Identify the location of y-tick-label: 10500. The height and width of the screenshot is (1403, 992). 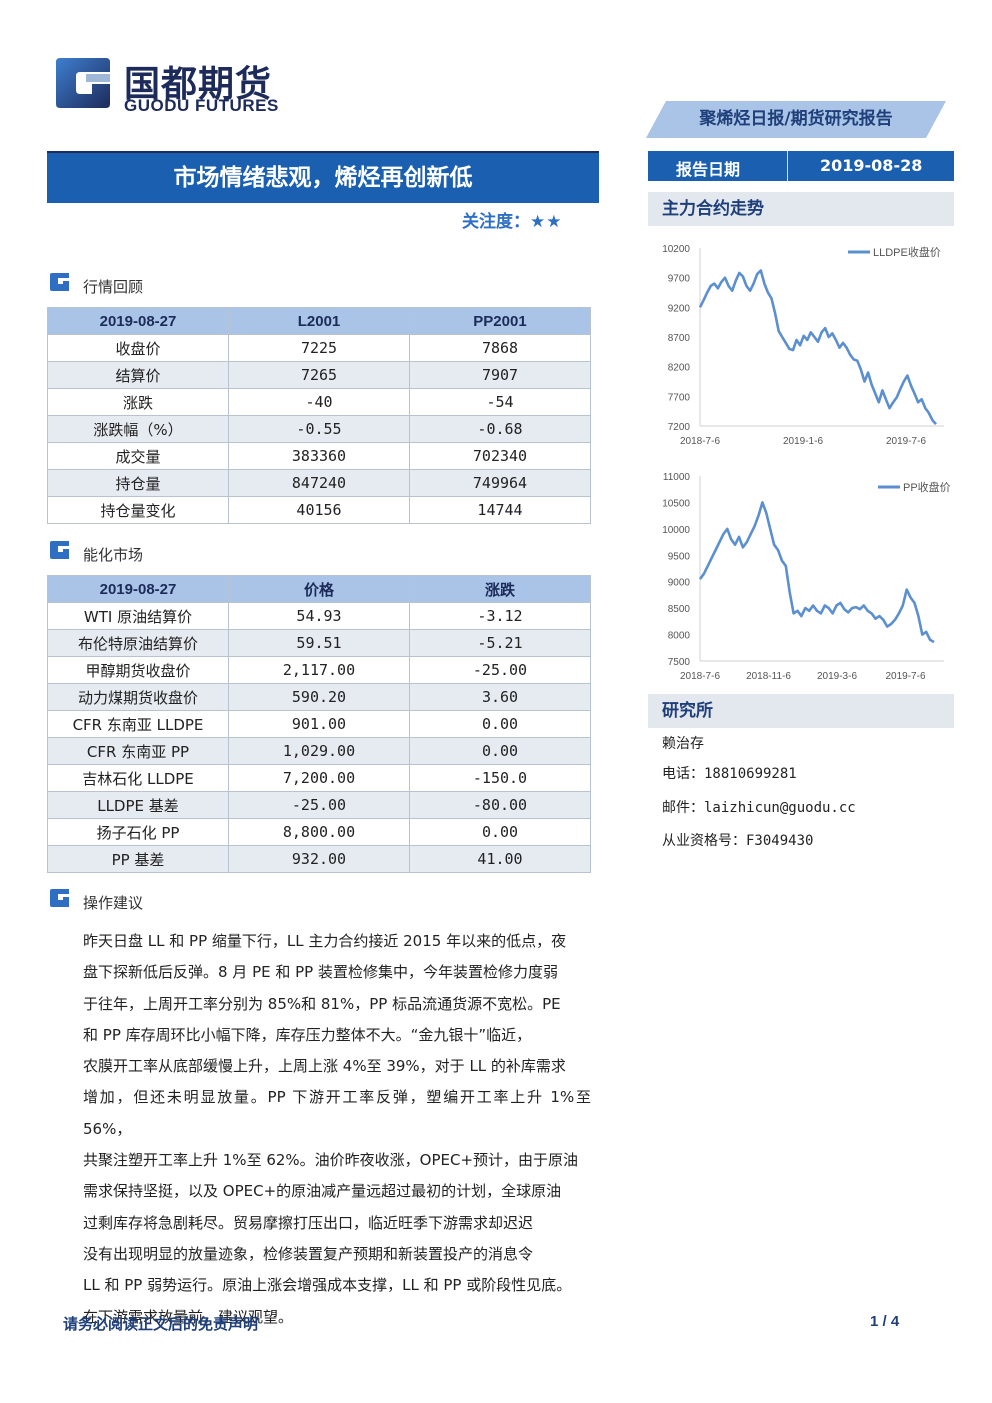
(676, 503).